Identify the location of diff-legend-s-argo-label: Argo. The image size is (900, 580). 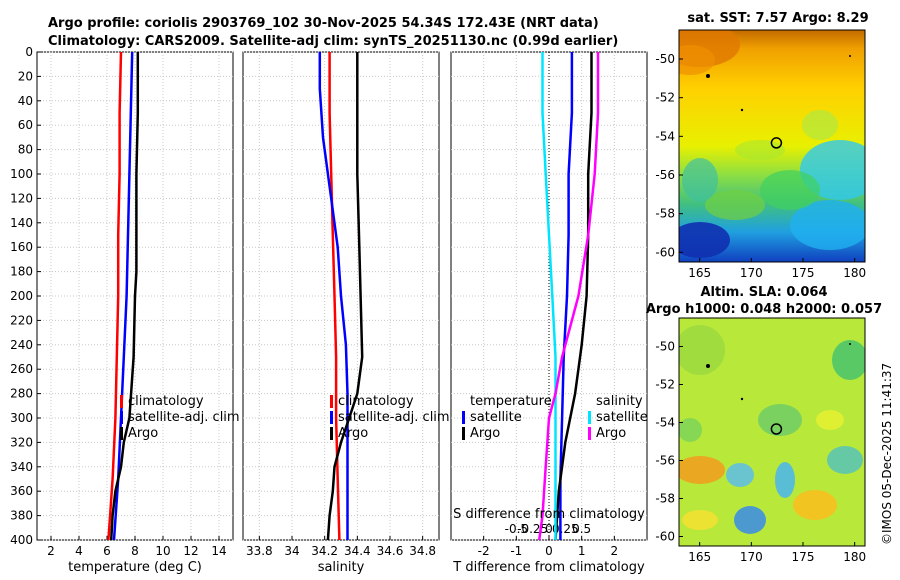
(611, 433).